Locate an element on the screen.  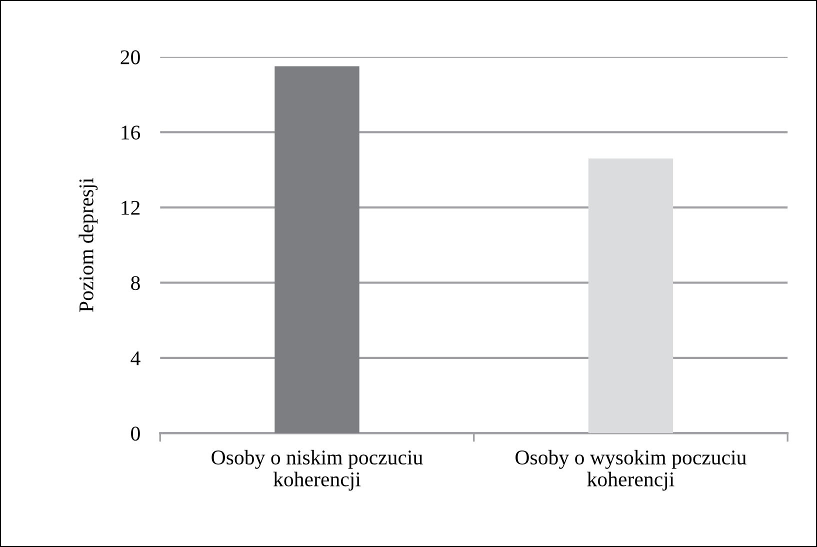
y-tick-label: 8 is located at coordinates (135, 283).